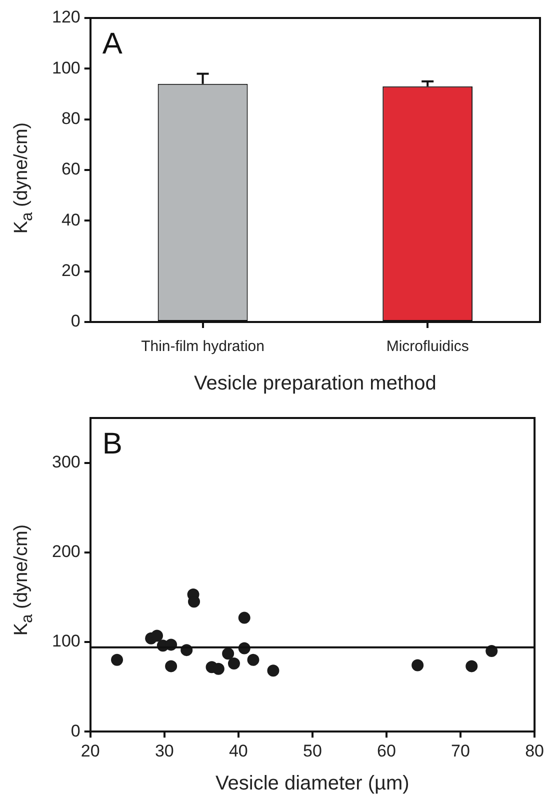 This screenshot has height=805, width=548. I want to click on y-tick-label: 40, so click(70, 220).